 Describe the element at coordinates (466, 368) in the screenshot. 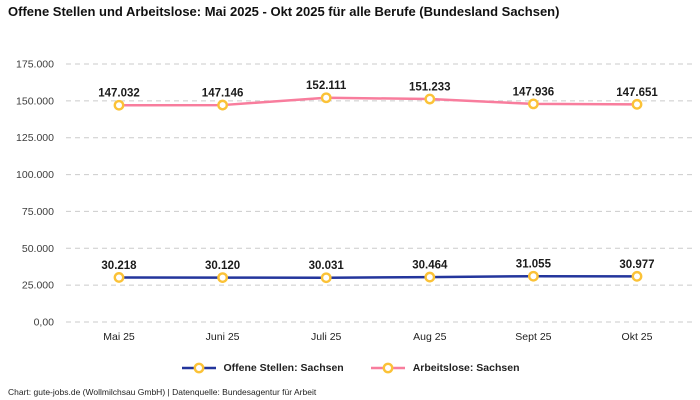

I see `legend-label-arbeitslose: Arbeitslose: Sachsen` at that location.